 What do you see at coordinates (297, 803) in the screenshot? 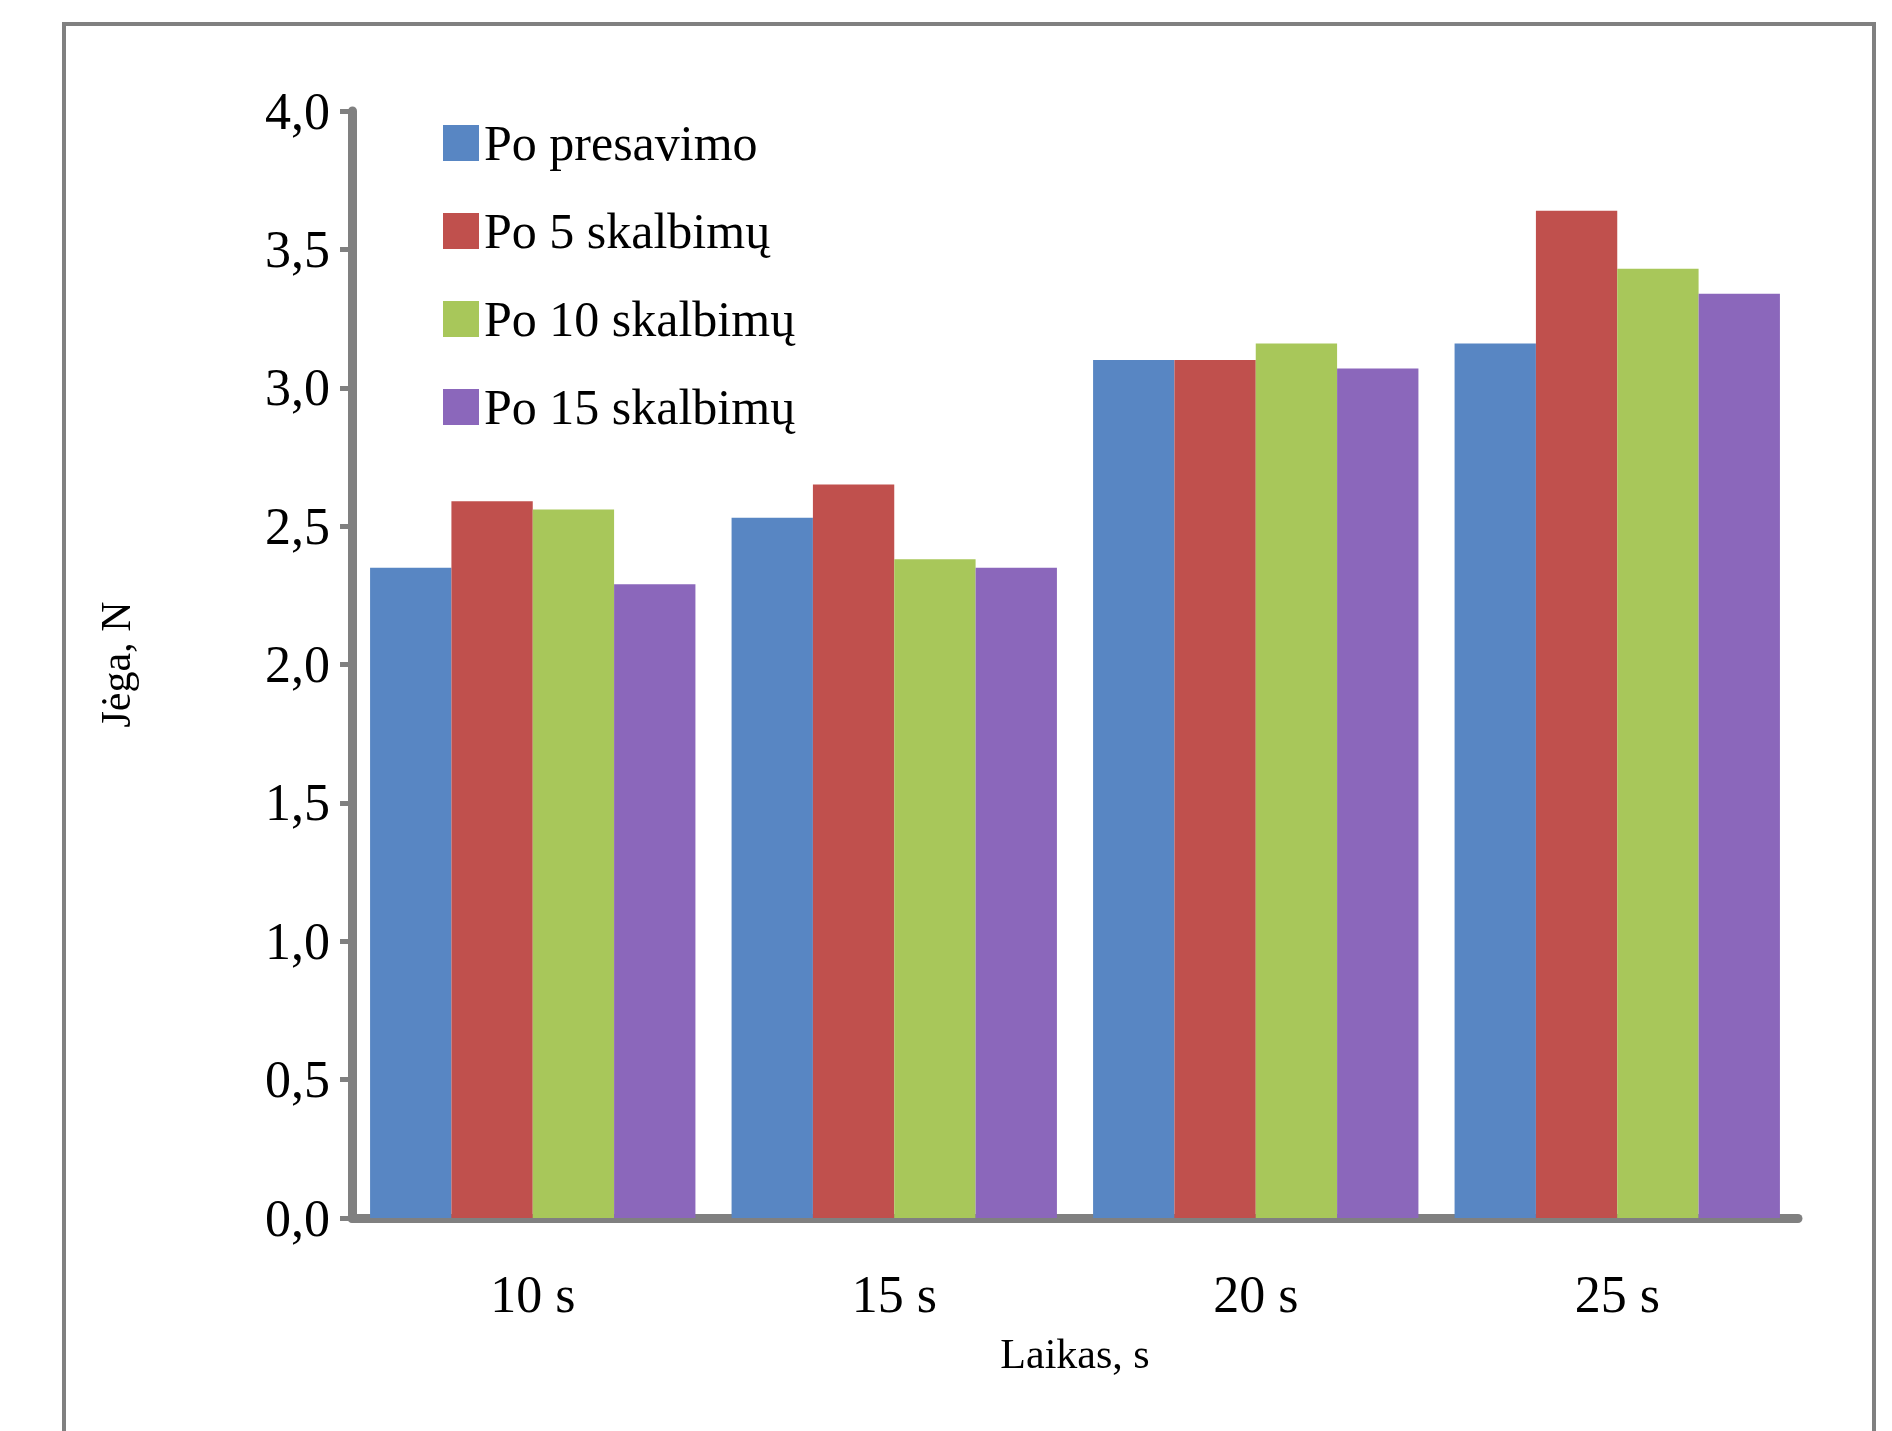
I see `y-tick-label: 1,5` at bounding box center [297, 803].